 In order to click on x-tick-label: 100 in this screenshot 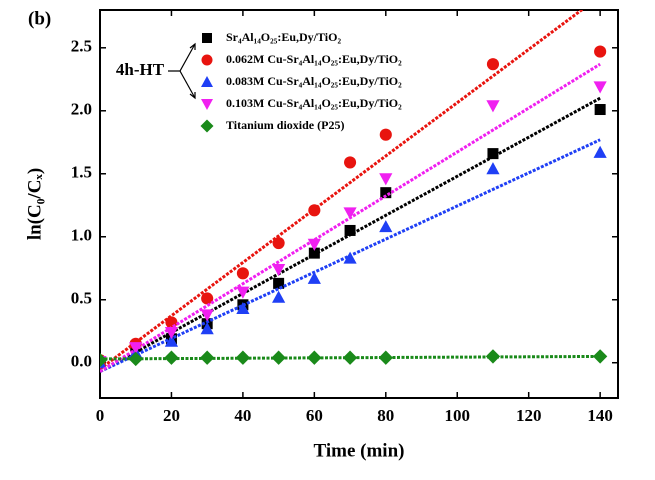, I will do `click(457, 415)`.